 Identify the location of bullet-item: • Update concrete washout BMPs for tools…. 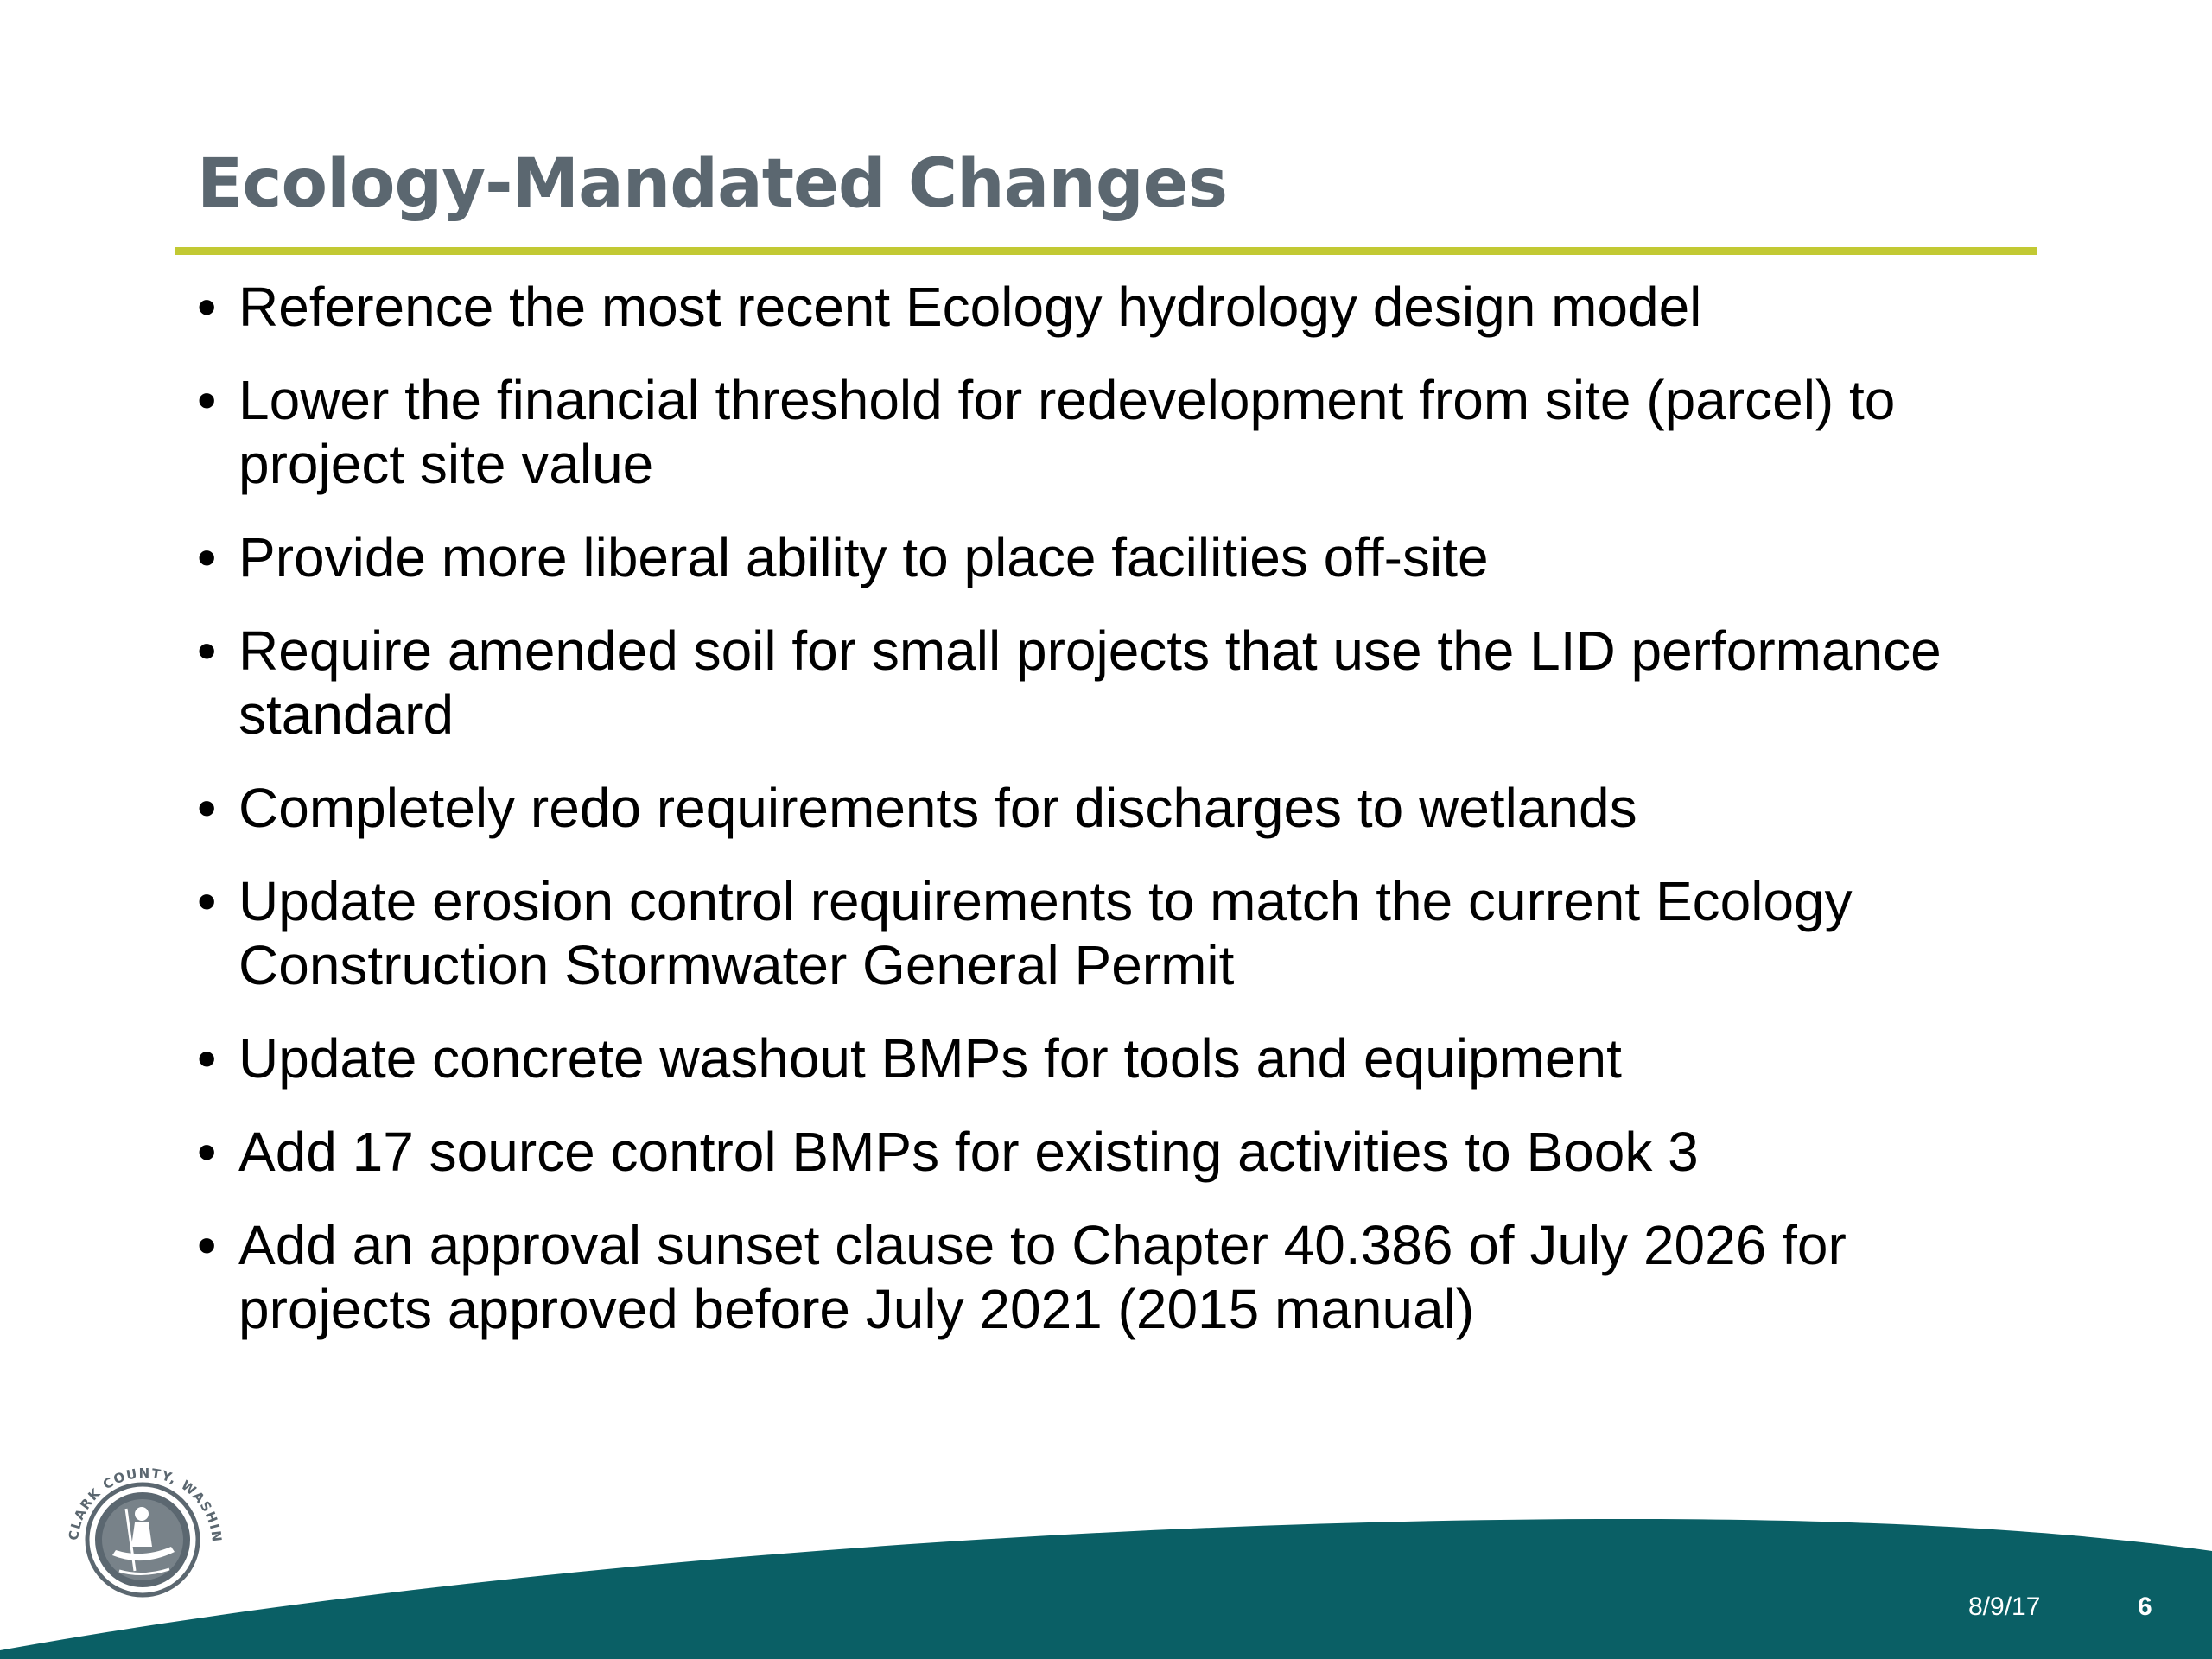
(1117, 1058).